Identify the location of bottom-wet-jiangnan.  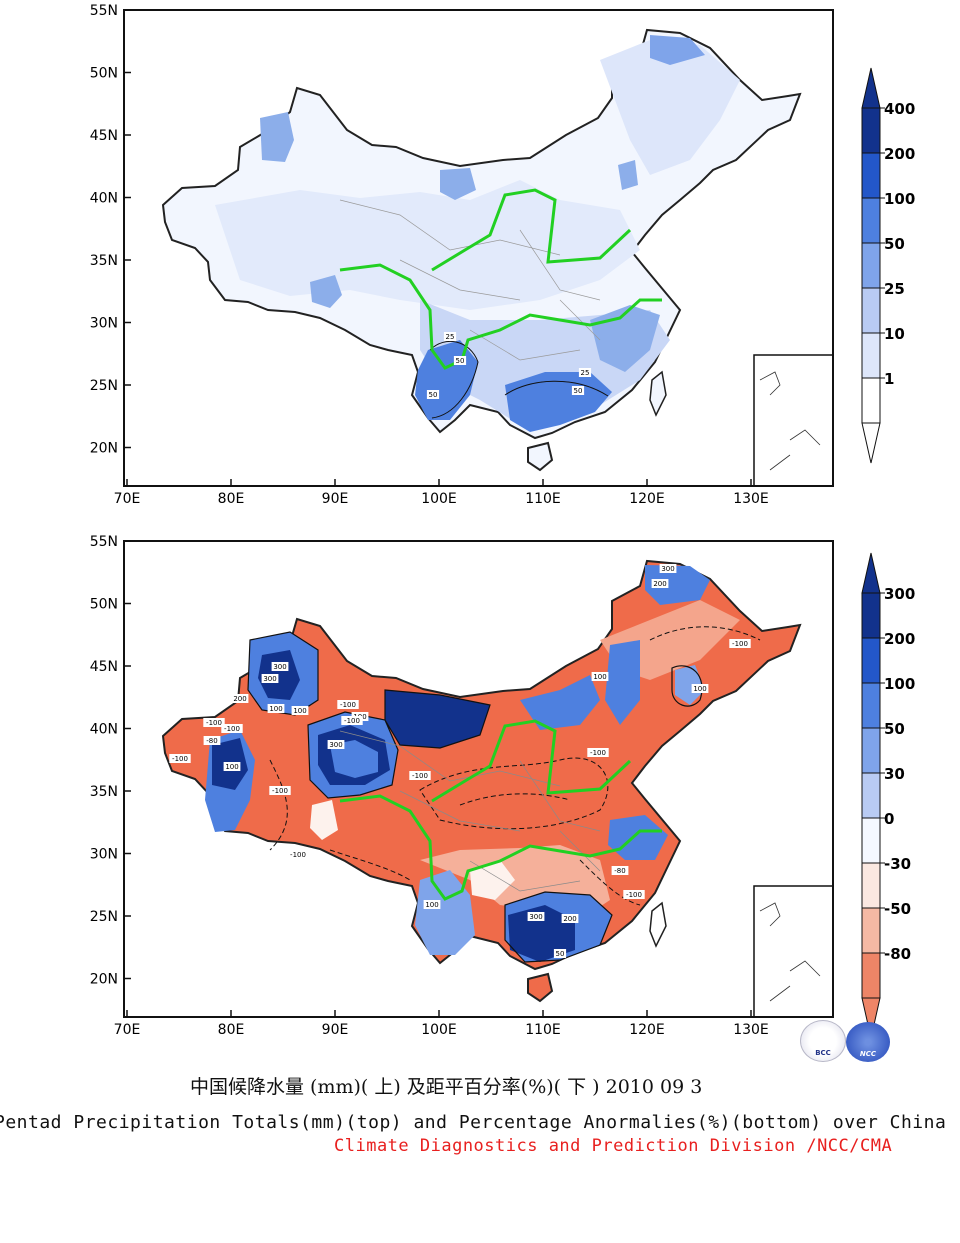
(638, 837).